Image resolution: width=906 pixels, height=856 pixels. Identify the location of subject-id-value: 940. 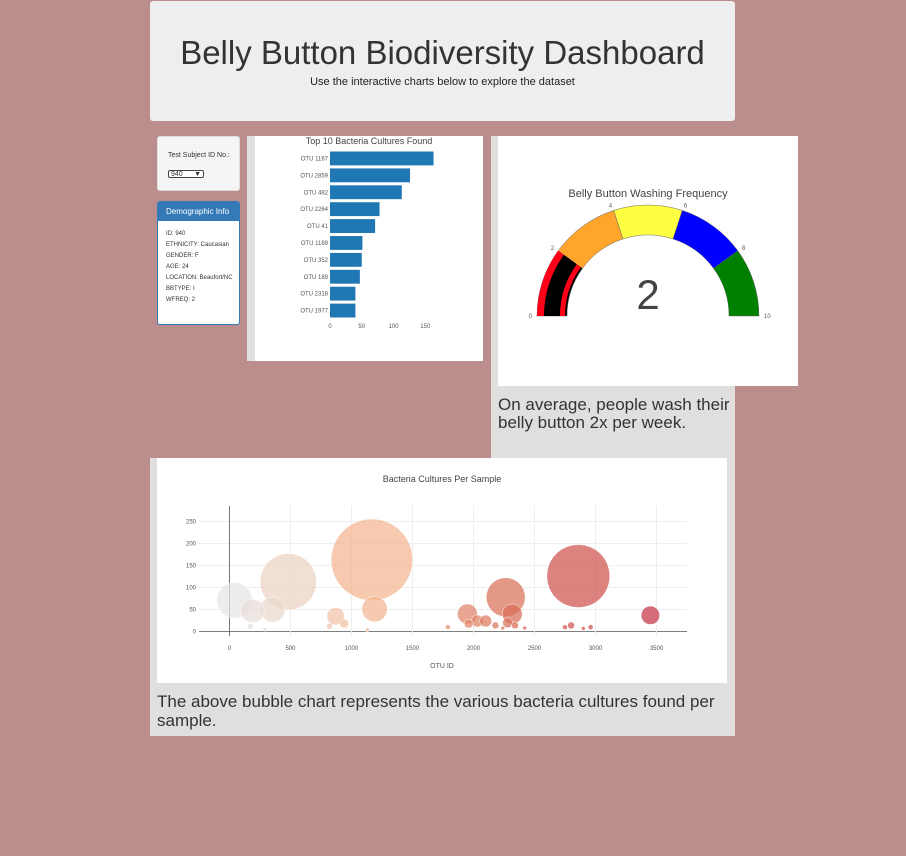
(177, 174).